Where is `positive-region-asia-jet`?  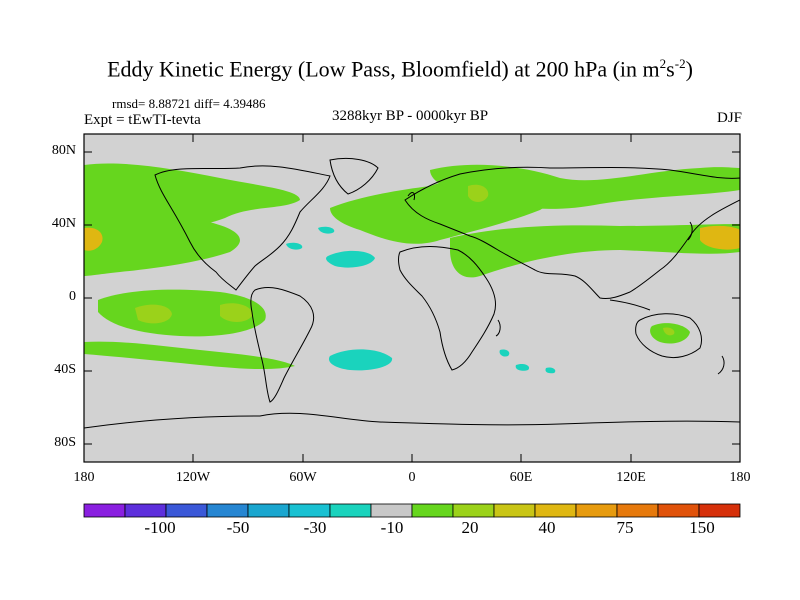
positive-region-asia-jet is located at coordinates (595, 251).